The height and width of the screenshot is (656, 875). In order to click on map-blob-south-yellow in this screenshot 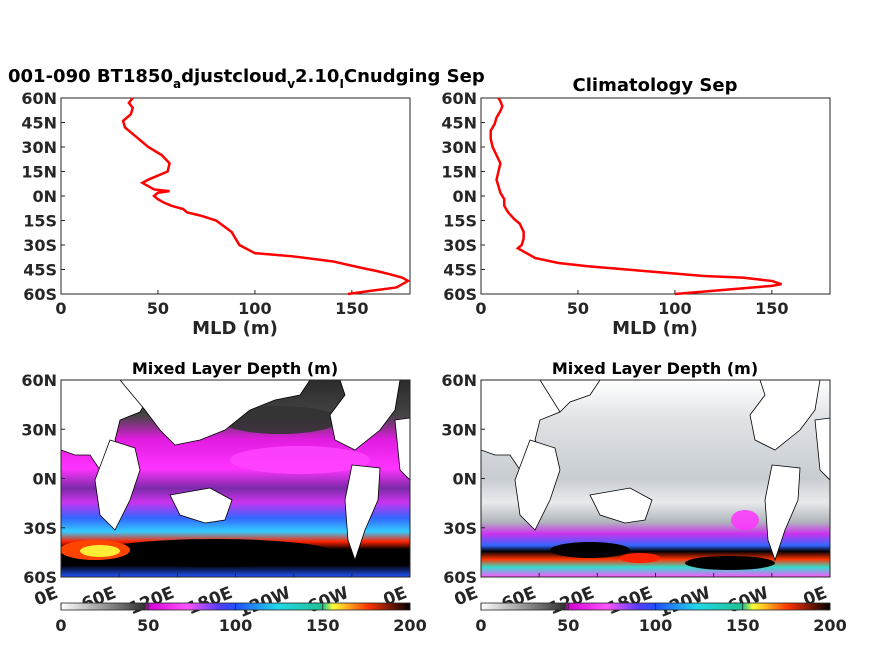, I will do `click(100, 551)`.